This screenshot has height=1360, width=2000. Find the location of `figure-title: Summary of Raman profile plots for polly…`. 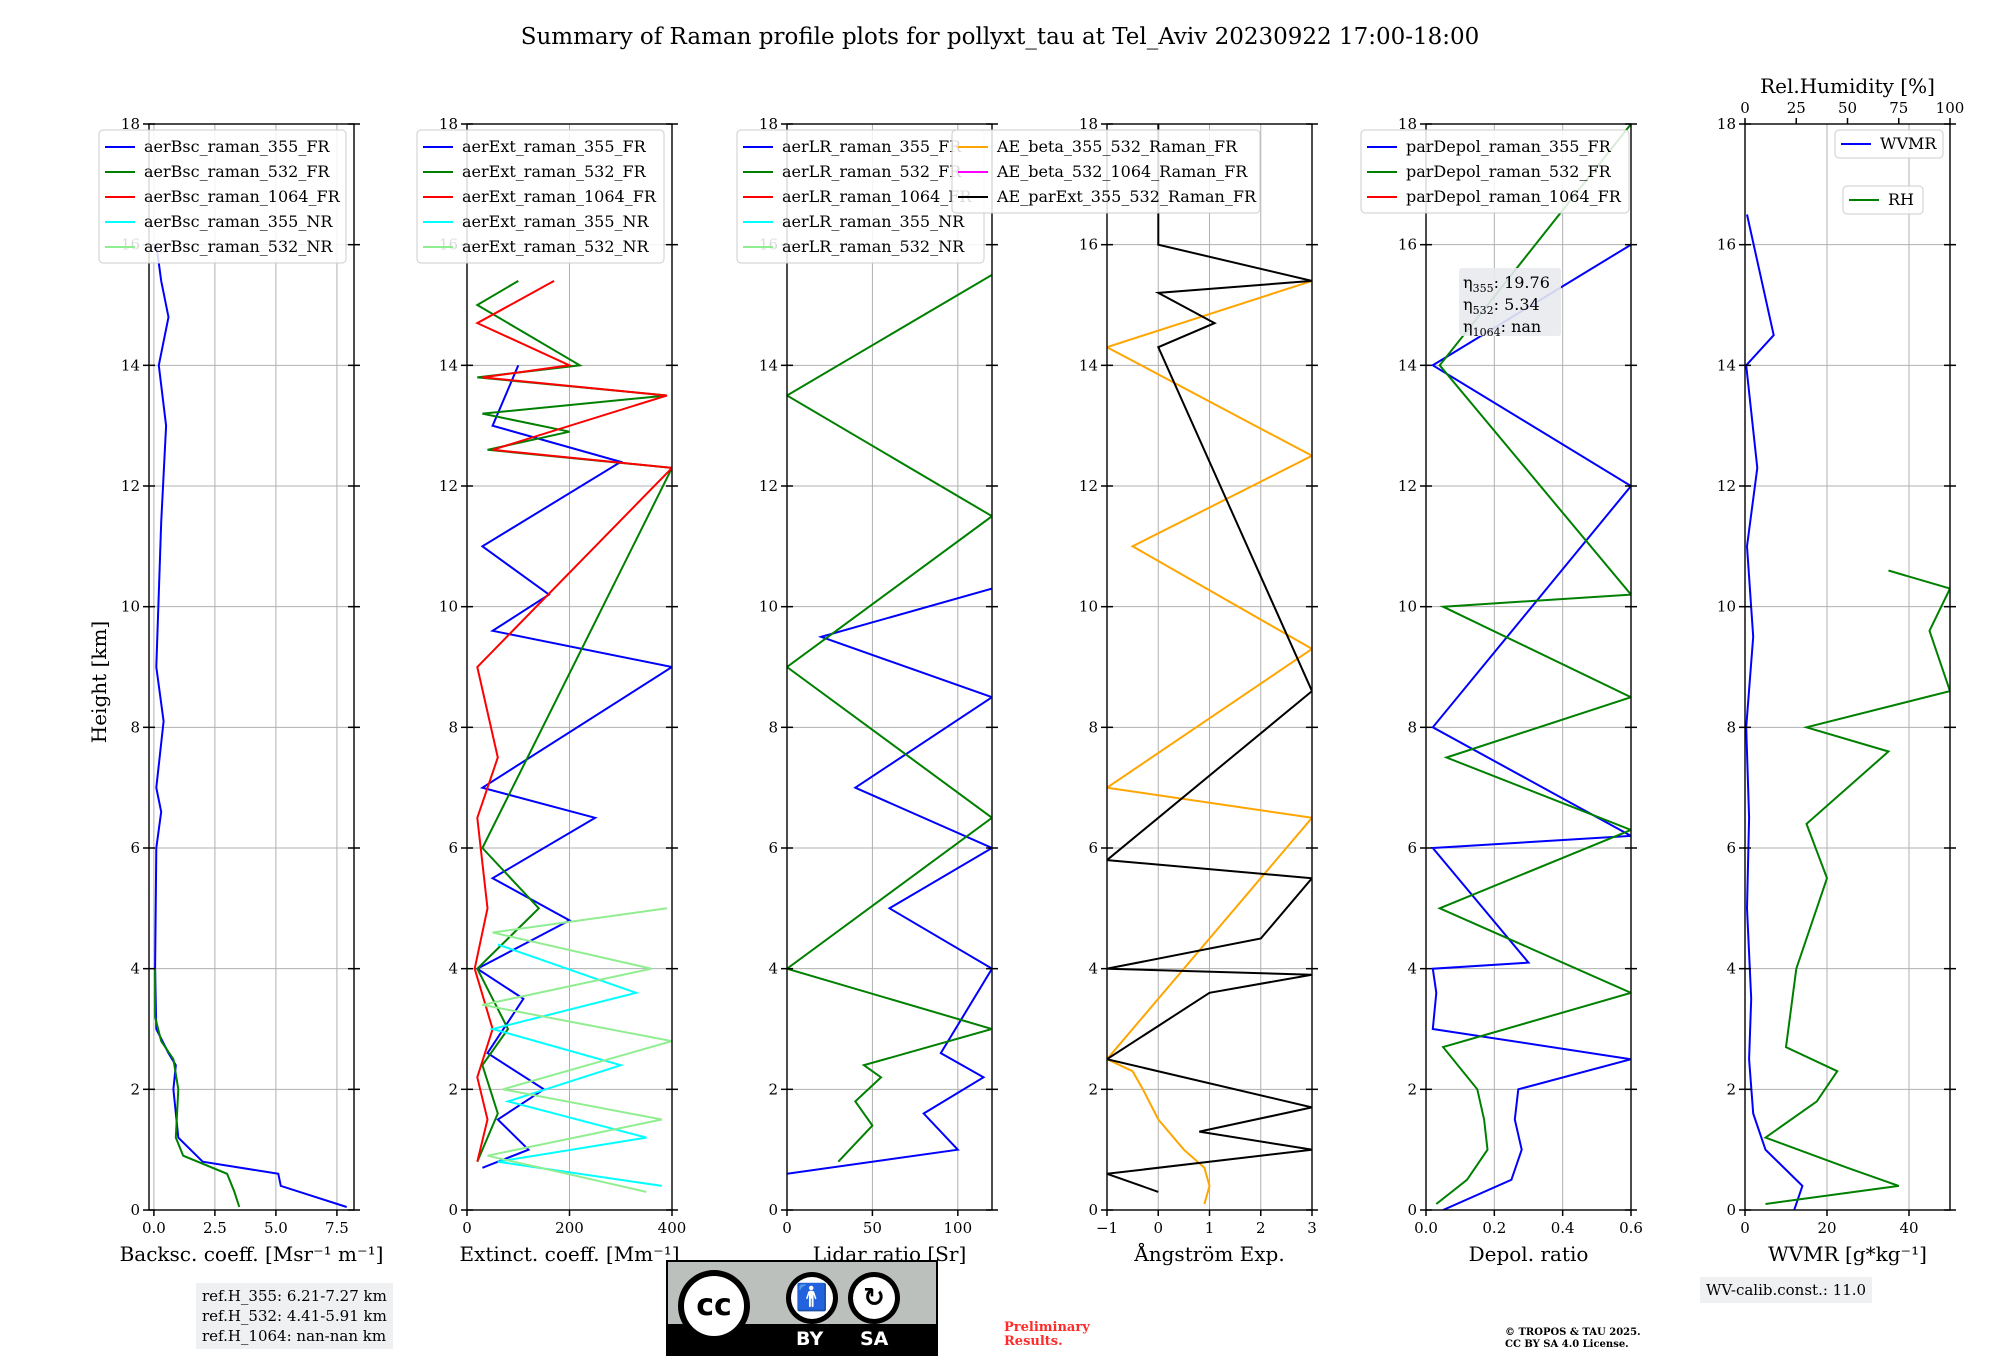

figure-title: Summary of Raman profile plots for polly… is located at coordinates (1000, 37).